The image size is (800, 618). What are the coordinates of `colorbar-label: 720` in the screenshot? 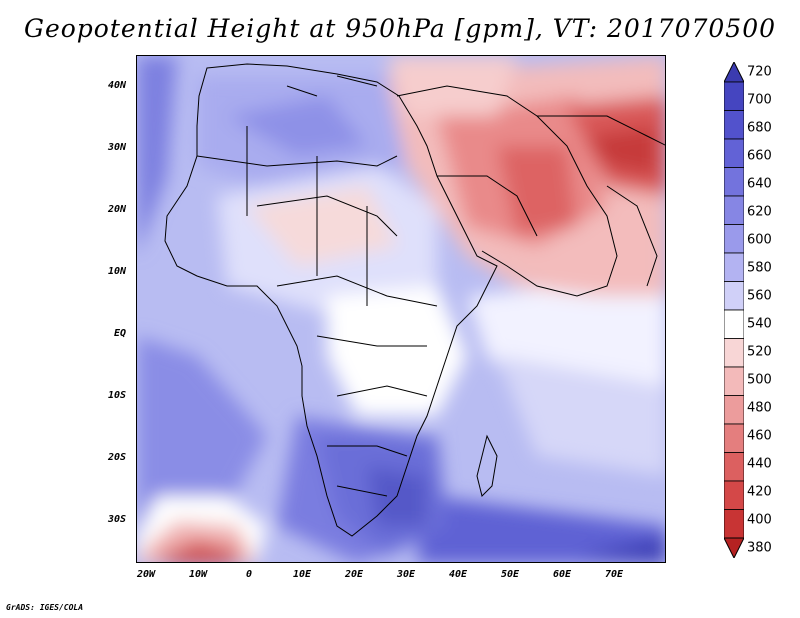 It's located at (759, 72).